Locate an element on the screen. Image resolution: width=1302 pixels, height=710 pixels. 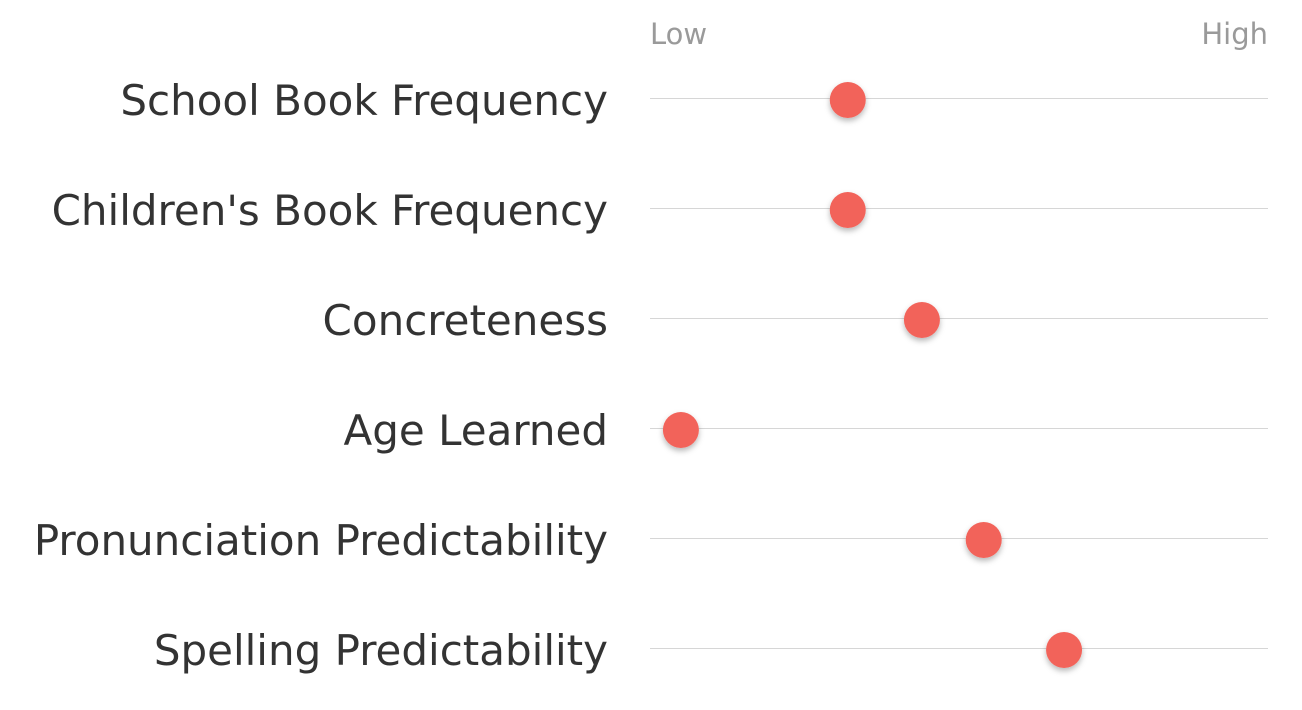
row-label: Spelling Predictability is located at coordinates (381, 650).